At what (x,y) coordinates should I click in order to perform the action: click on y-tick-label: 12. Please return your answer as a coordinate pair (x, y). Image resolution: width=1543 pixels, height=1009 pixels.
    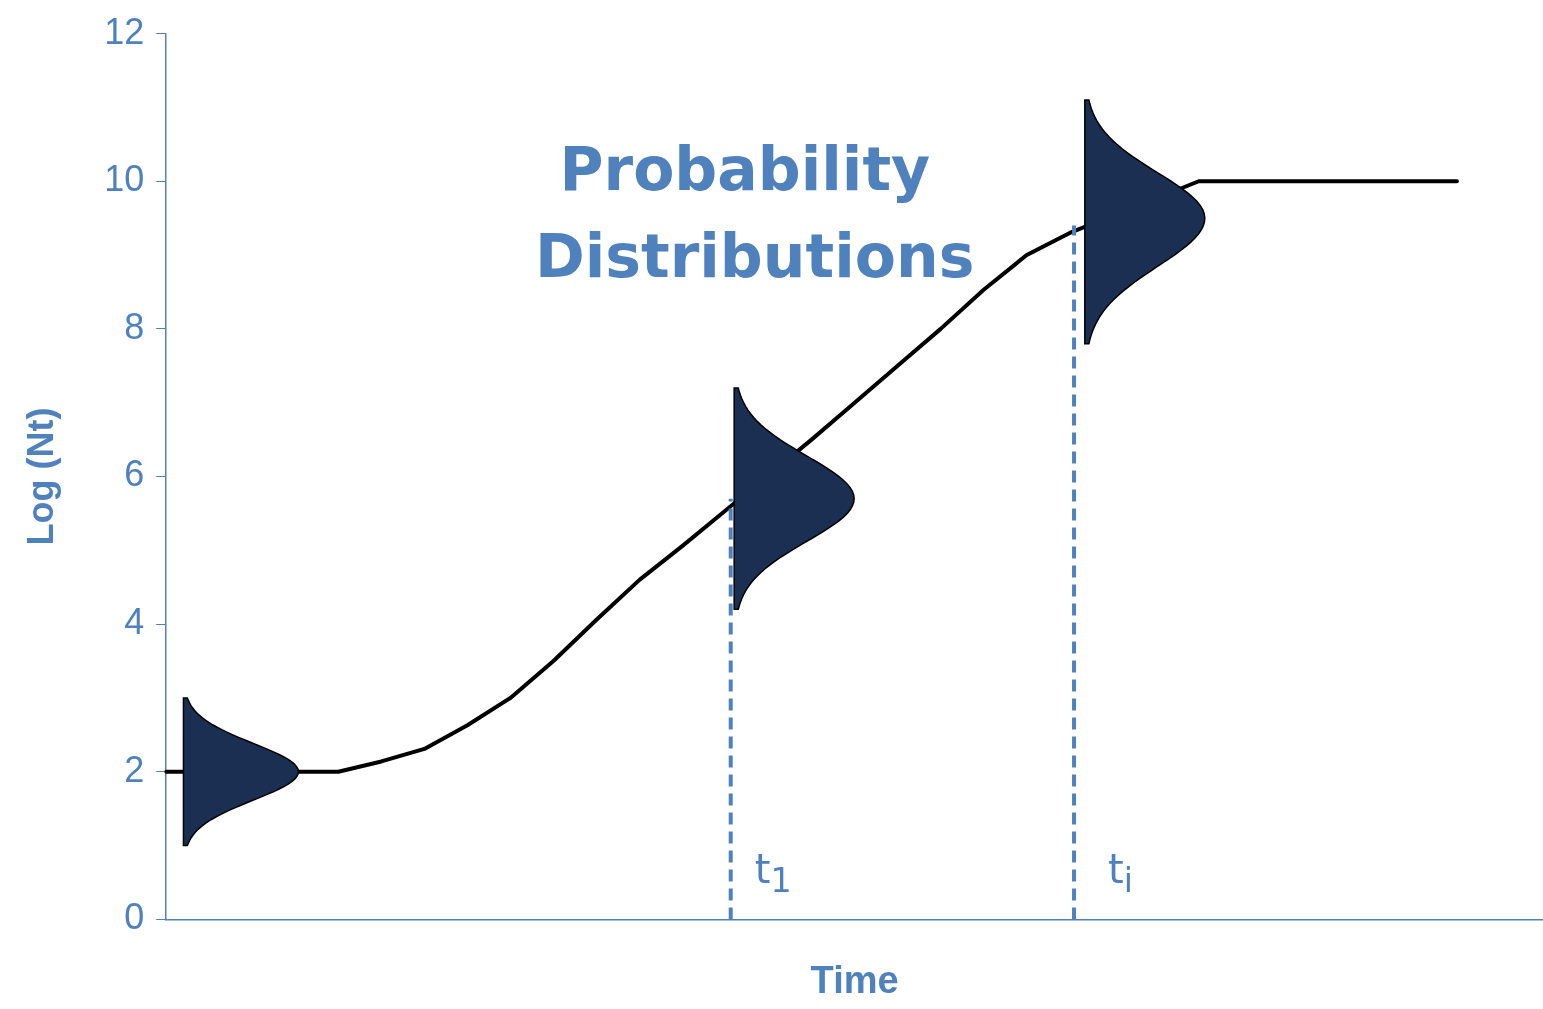
    Looking at the image, I should click on (124, 31).